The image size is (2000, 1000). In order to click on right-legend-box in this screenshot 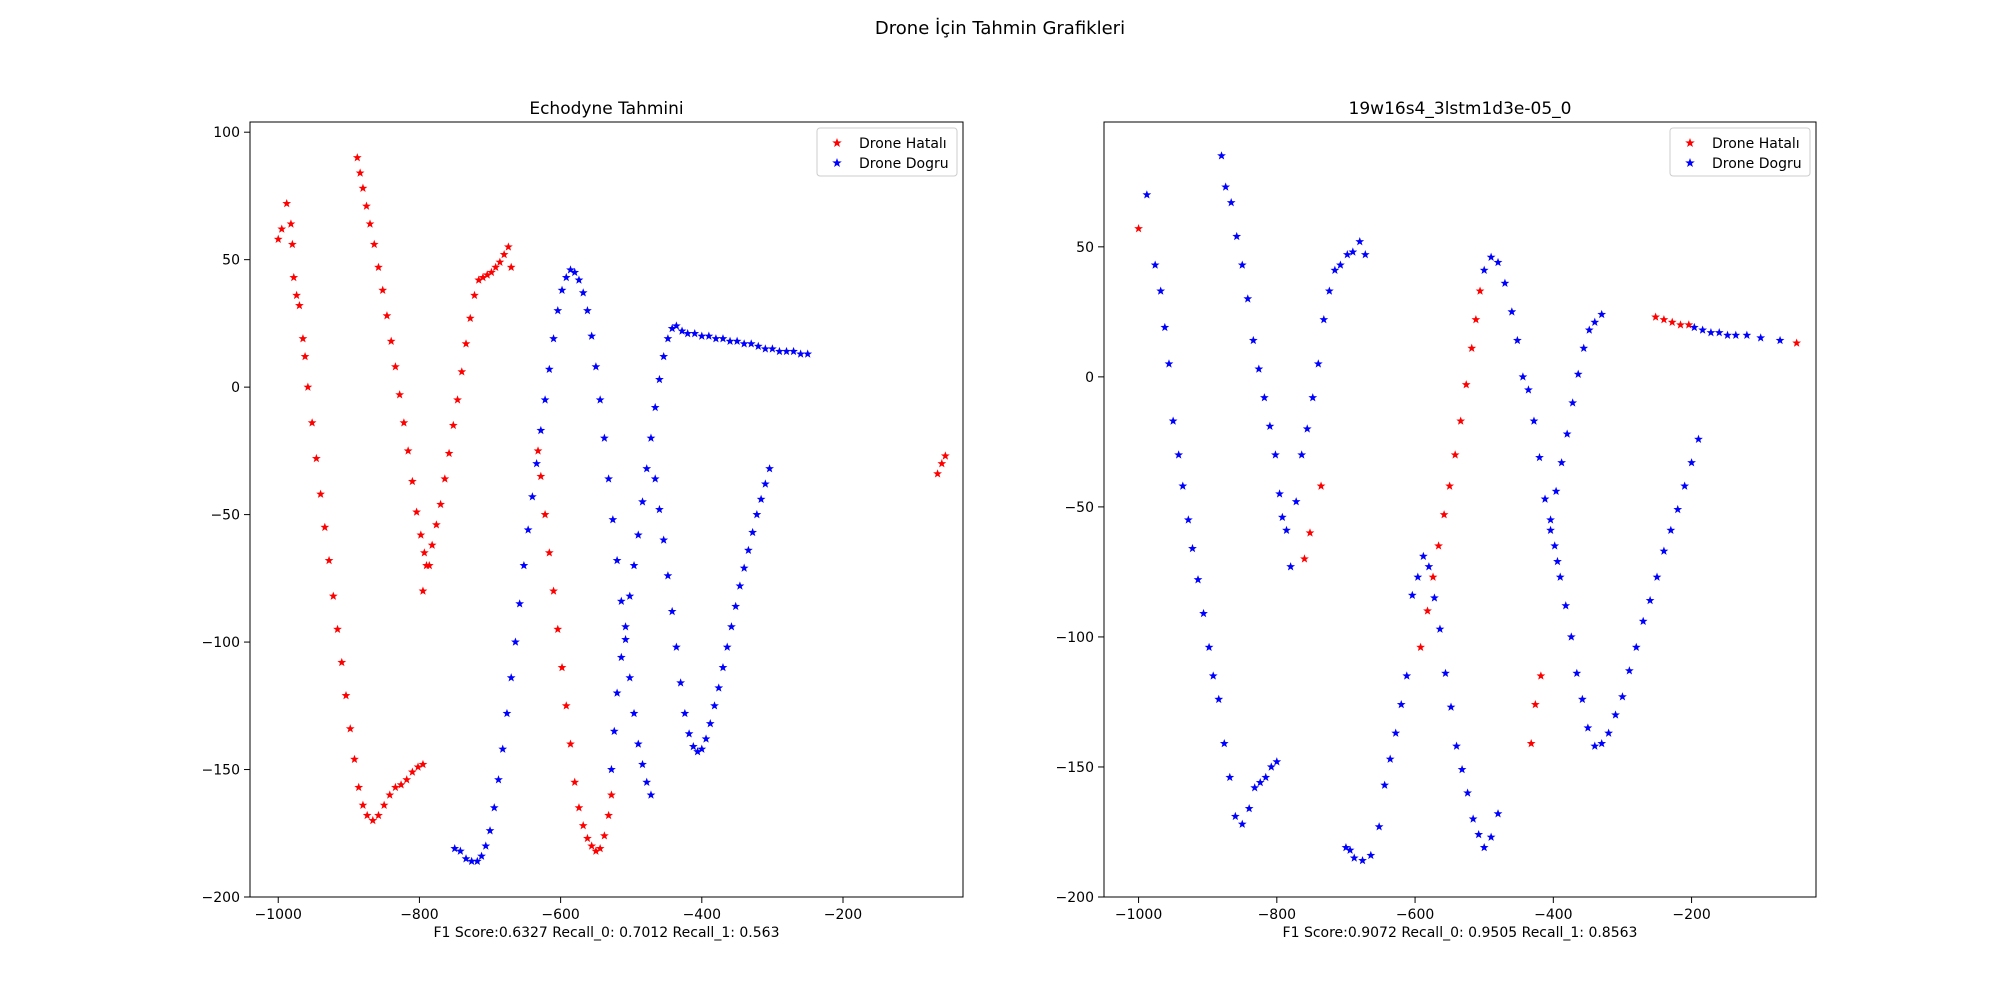, I will do `click(1740, 152)`.